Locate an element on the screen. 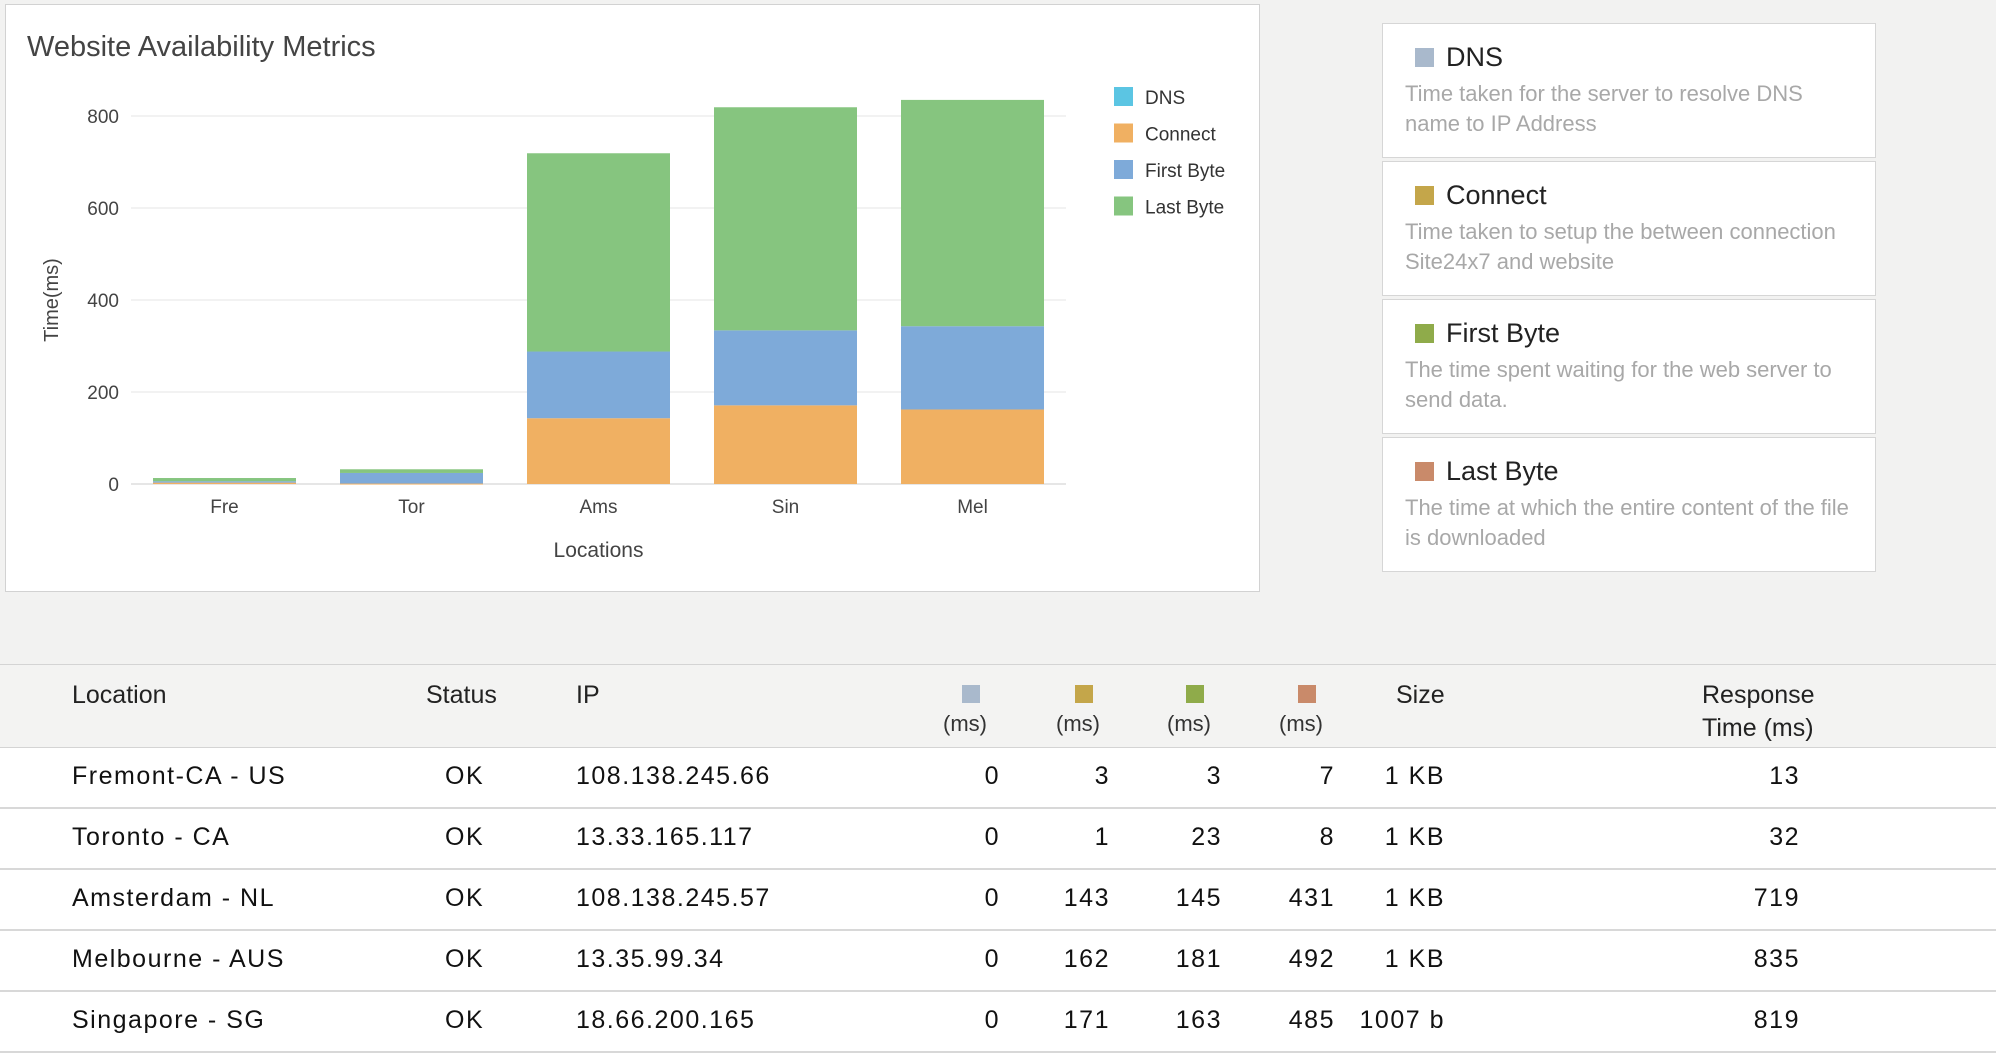 The width and height of the screenshot is (1996, 1053). header-last-byte-ms: (ms) is located at coordinates (1301, 723).